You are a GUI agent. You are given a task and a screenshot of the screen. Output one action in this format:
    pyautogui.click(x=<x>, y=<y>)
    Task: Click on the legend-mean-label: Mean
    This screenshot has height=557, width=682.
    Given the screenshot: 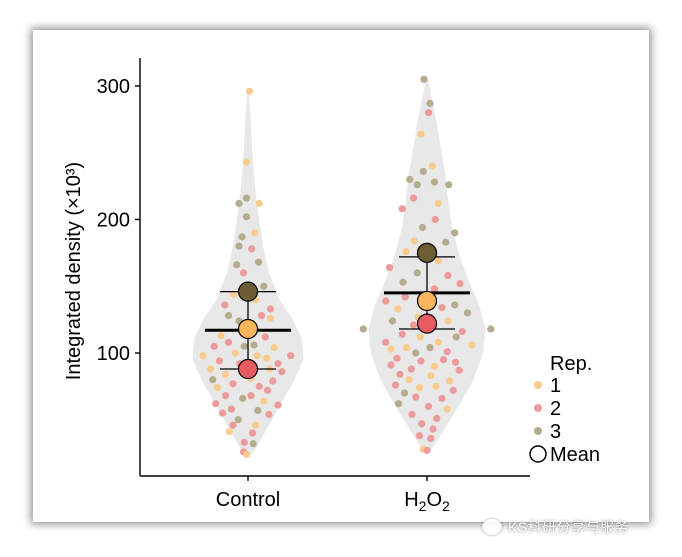 What is the action you would take?
    pyautogui.click(x=575, y=455)
    